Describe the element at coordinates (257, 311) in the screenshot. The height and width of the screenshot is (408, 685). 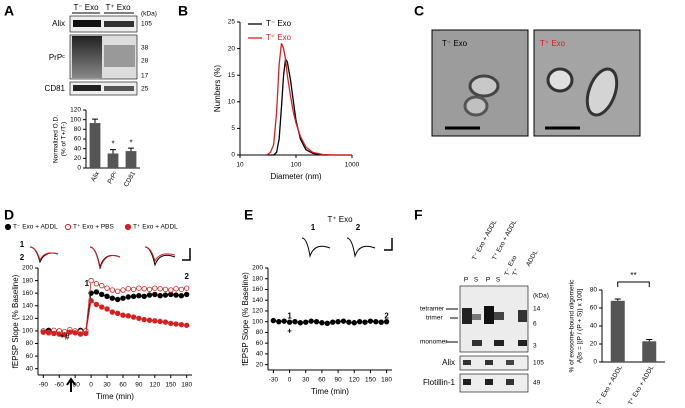
I see `y-tick-label: 120` at that location.